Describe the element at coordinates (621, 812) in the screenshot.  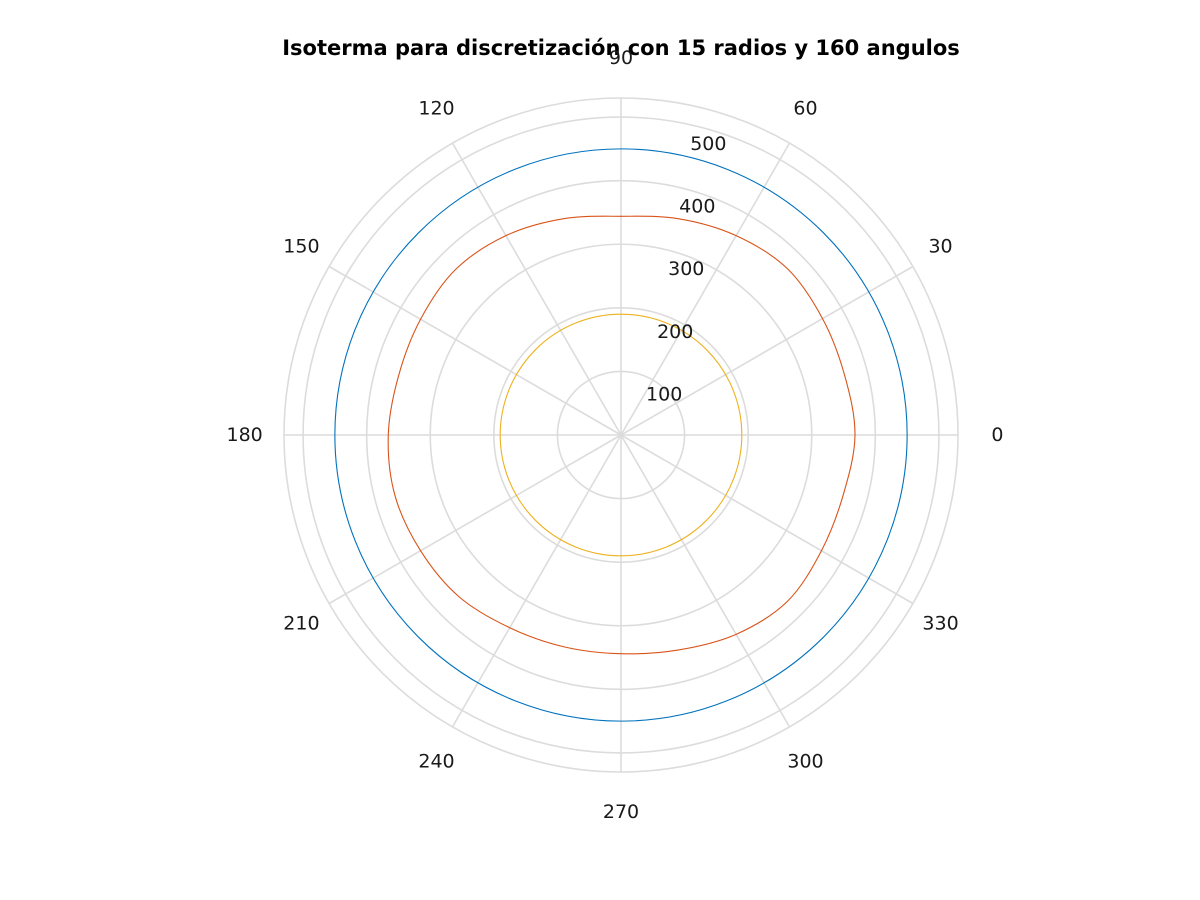
I see `theta-tick-label: 270` at that location.